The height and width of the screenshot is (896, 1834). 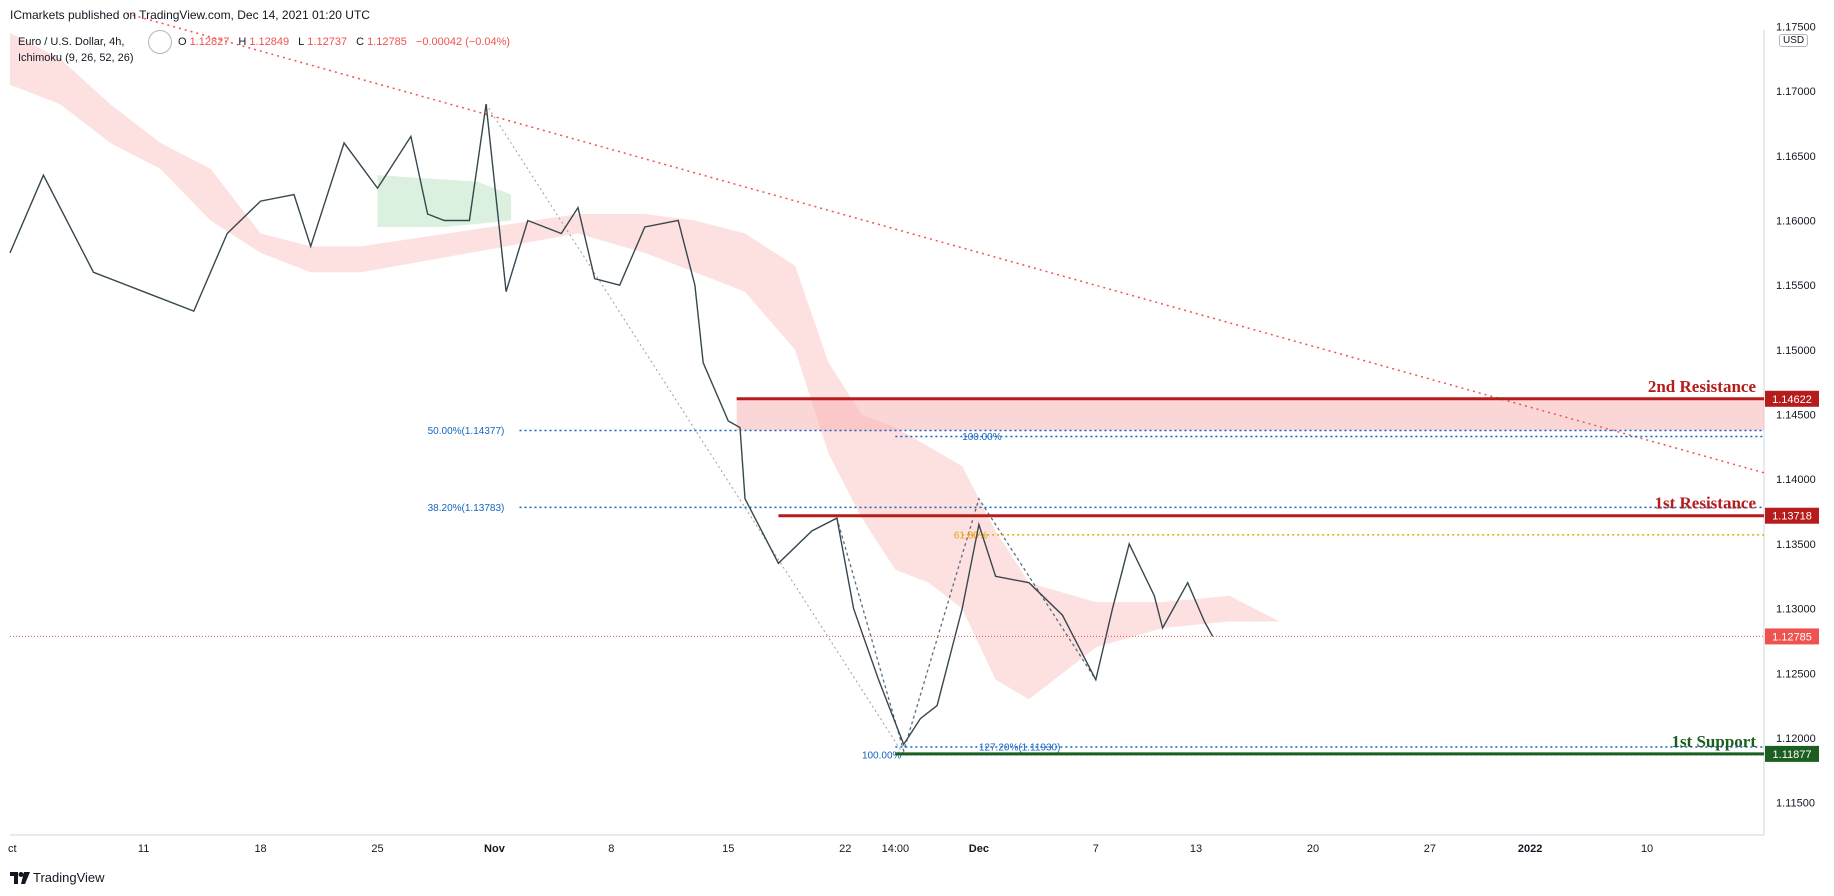 I want to click on fib-label-4: 127.20%(1.11930), so click(x=1020, y=748).